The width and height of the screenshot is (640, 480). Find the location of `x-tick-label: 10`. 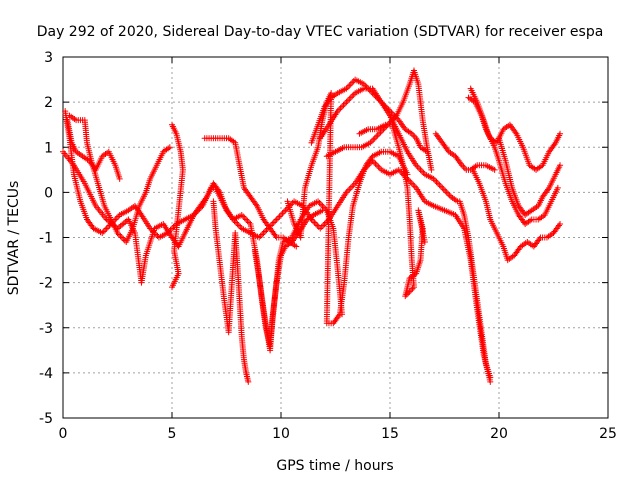

x-tick-label: 10 is located at coordinates (281, 434).